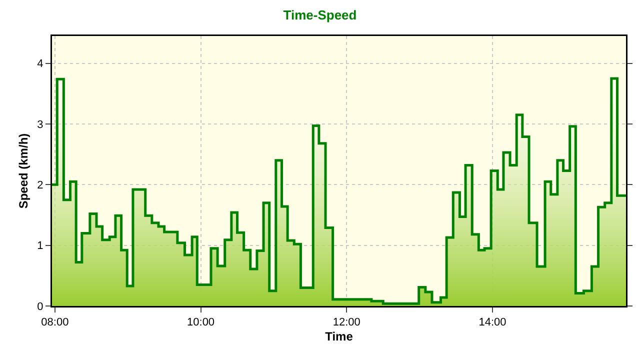  I want to click on x-tick-label: 10:00, so click(201, 322).